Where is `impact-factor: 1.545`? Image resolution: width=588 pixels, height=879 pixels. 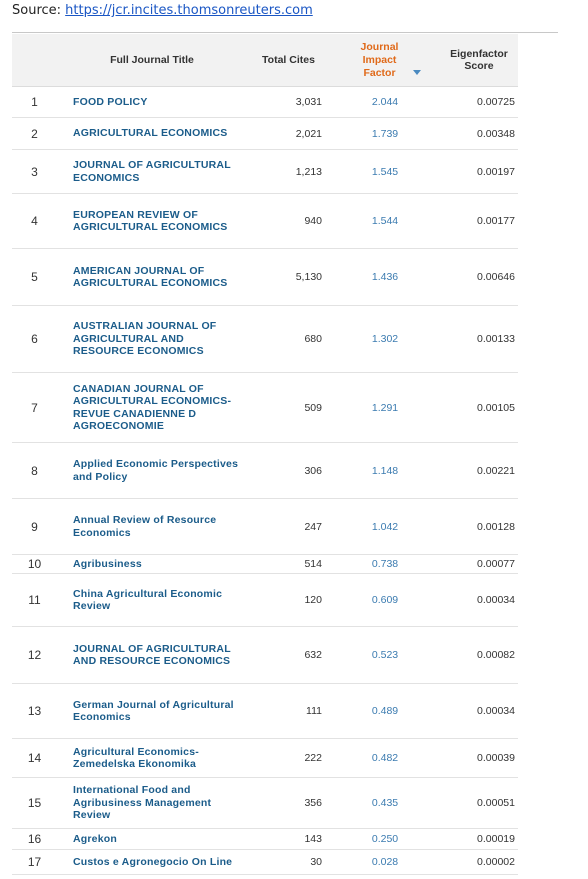
impact-factor: 1.545 is located at coordinates (385, 171).